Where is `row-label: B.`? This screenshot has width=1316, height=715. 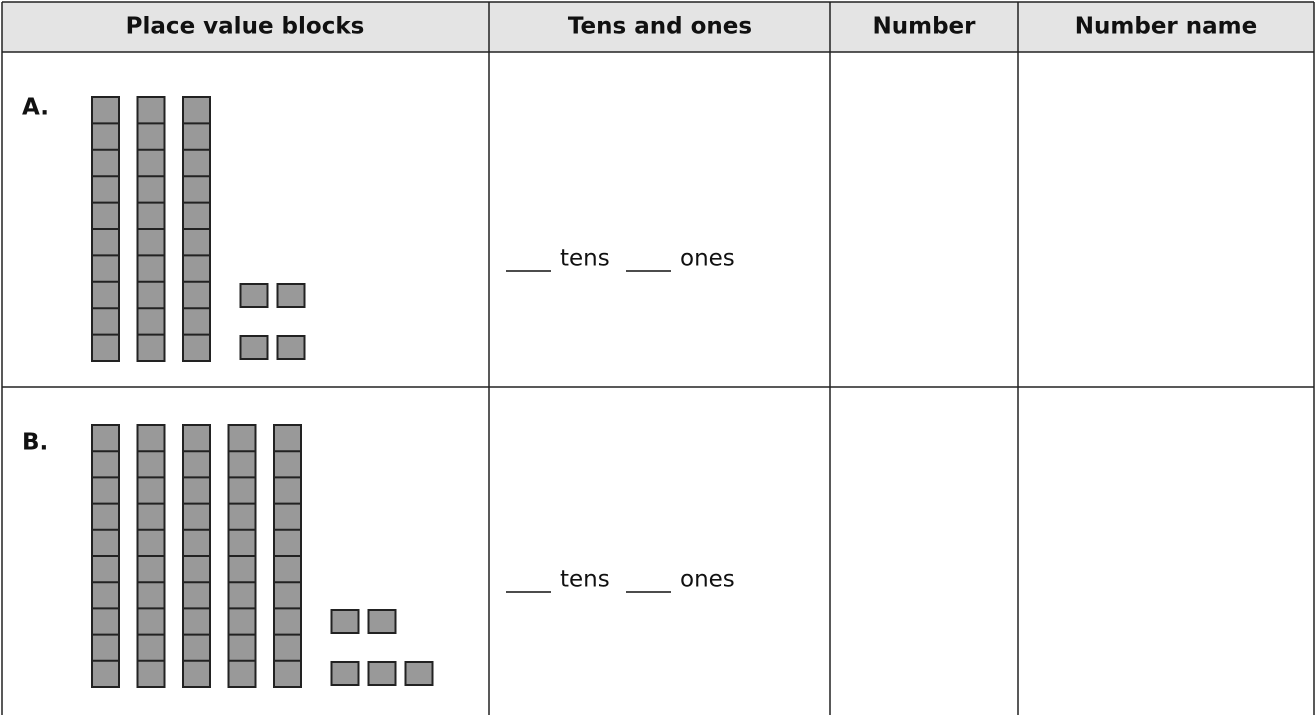 row-label: B. is located at coordinates (35, 443).